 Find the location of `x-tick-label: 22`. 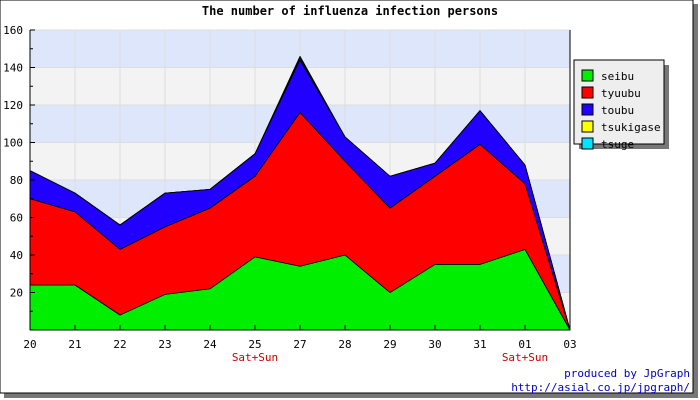

x-tick-label: 22 is located at coordinates (119, 344).